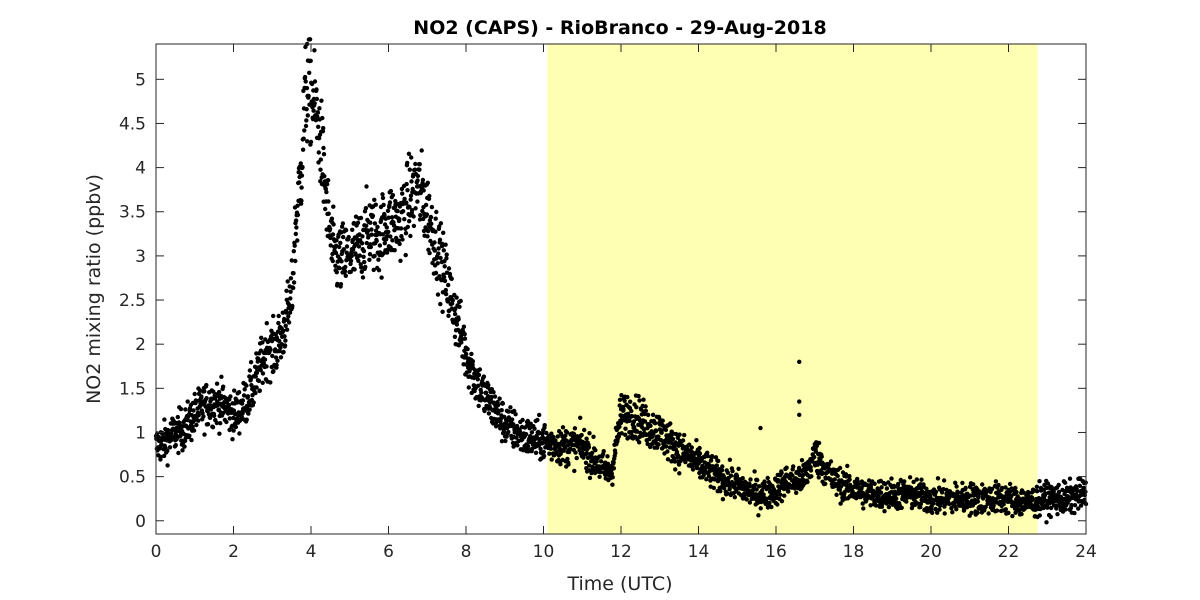  What do you see at coordinates (132, 301) in the screenshot?
I see `y-tick-label: 2.5` at bounding box center [132, 301].